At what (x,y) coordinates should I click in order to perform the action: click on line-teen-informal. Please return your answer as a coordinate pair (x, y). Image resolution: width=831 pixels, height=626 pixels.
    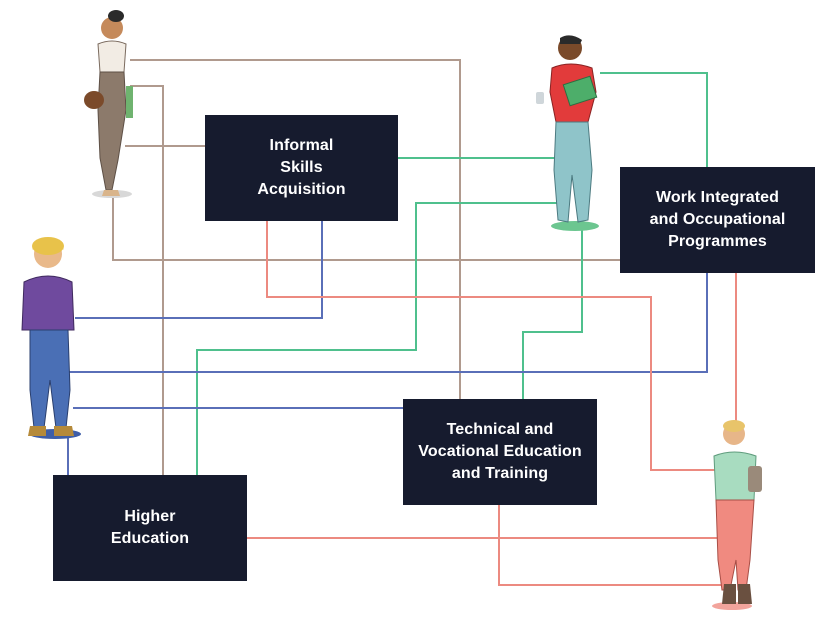
    Looking at the image, I should click on (199, 270).